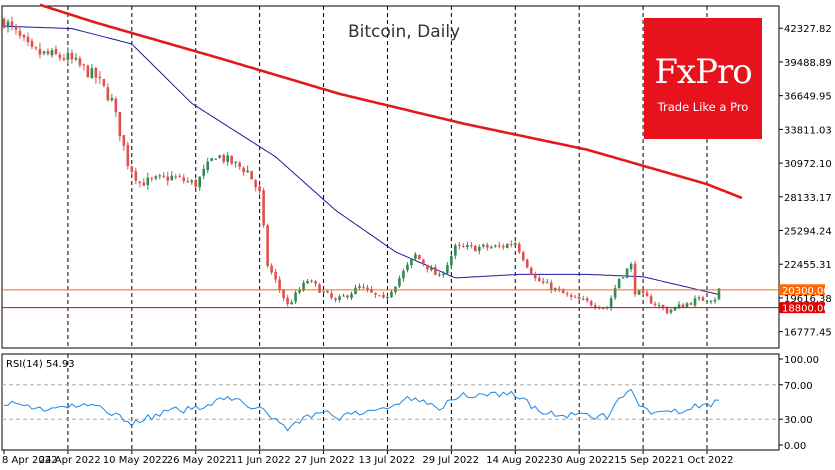 Image resolution: width=835 pixels, height=470 pixels. What do you see at coordinates (808, 164) in the screenshot?
I see `price-tick-label: 30972.10` at bounding box center [808, 164].